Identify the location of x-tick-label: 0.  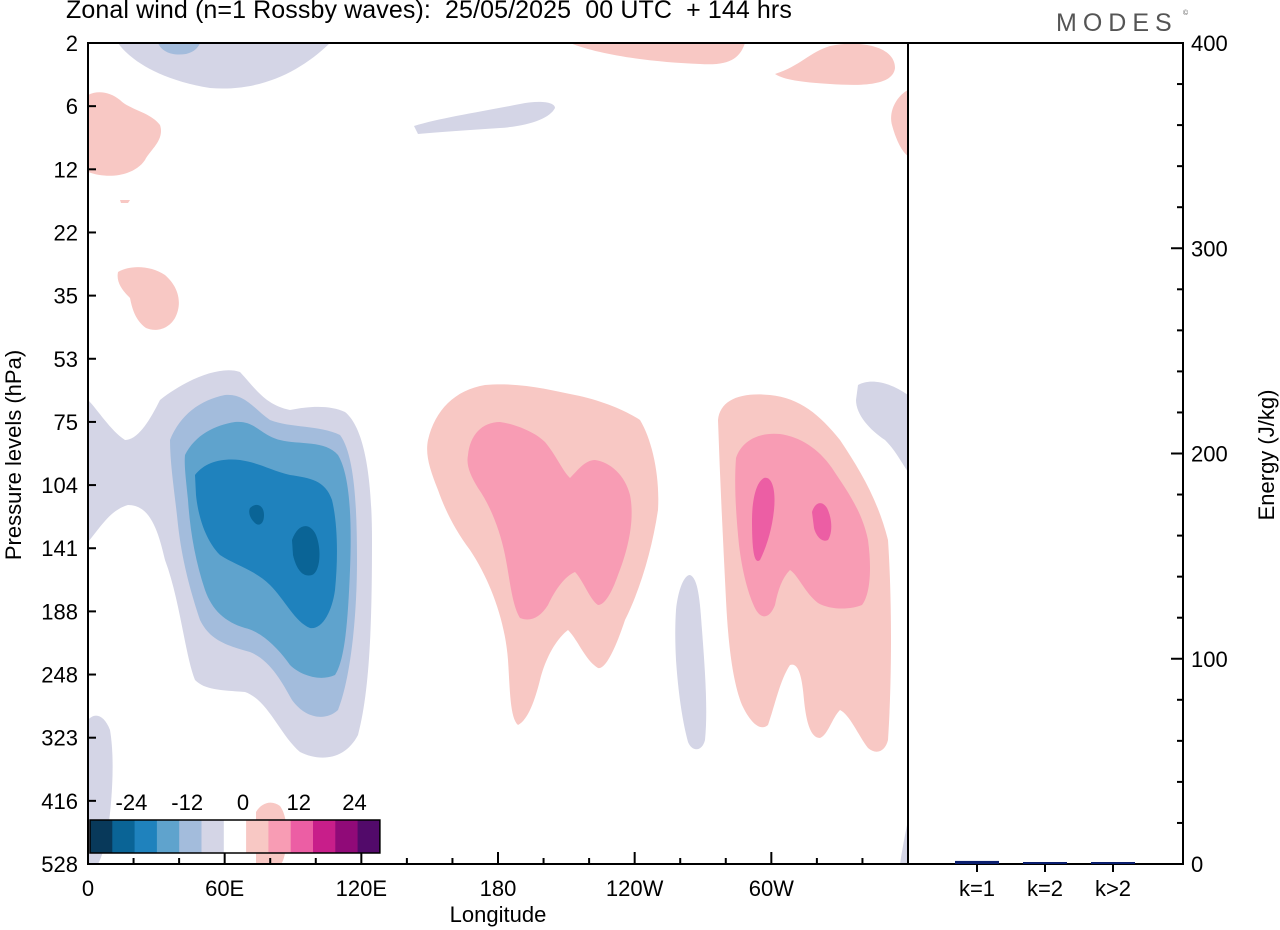
(88, 888).